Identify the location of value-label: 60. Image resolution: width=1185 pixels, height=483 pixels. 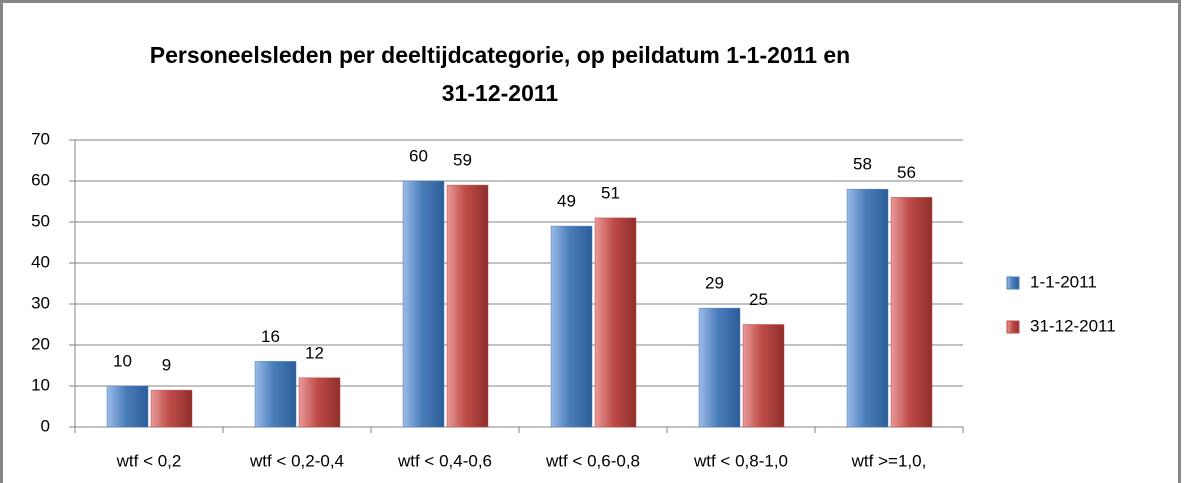
(418, 155).